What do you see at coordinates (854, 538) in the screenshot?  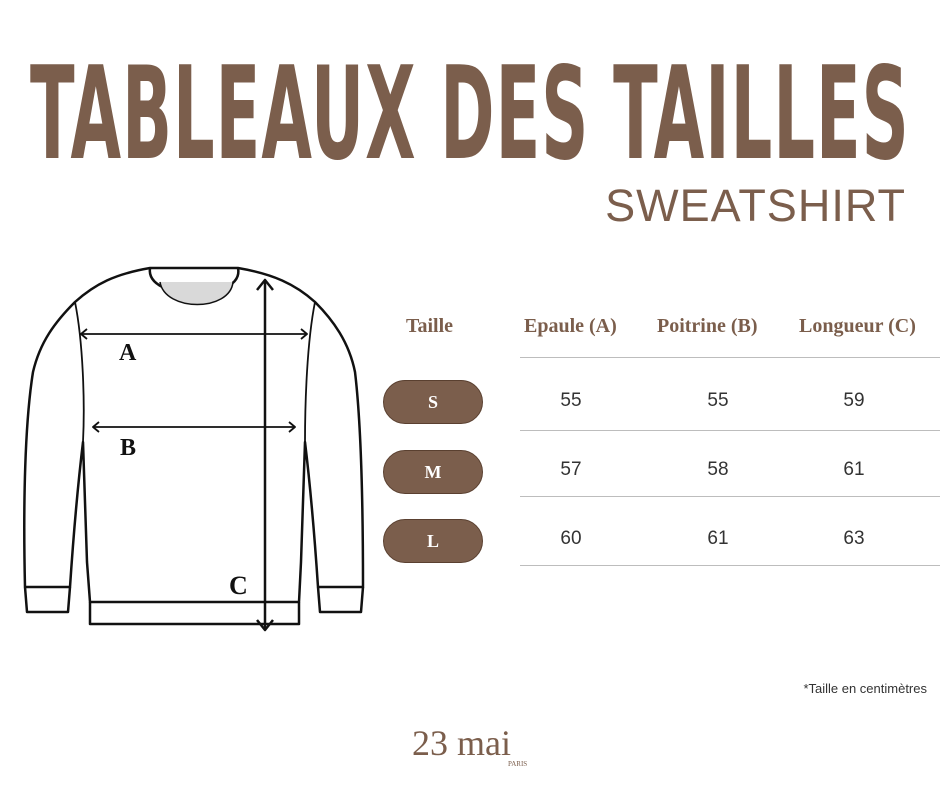 I see `cell-length: 63` at bounding box center [854, 538].